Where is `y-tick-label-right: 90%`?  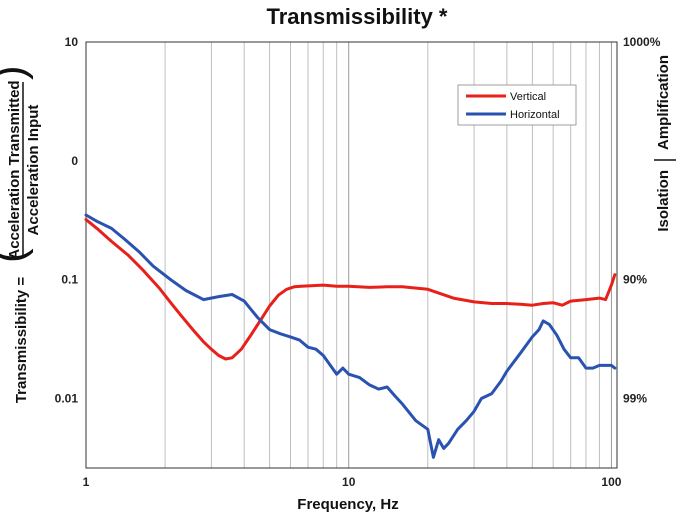
y-tick-label-right: 90% is located at coordinates (635, 280).